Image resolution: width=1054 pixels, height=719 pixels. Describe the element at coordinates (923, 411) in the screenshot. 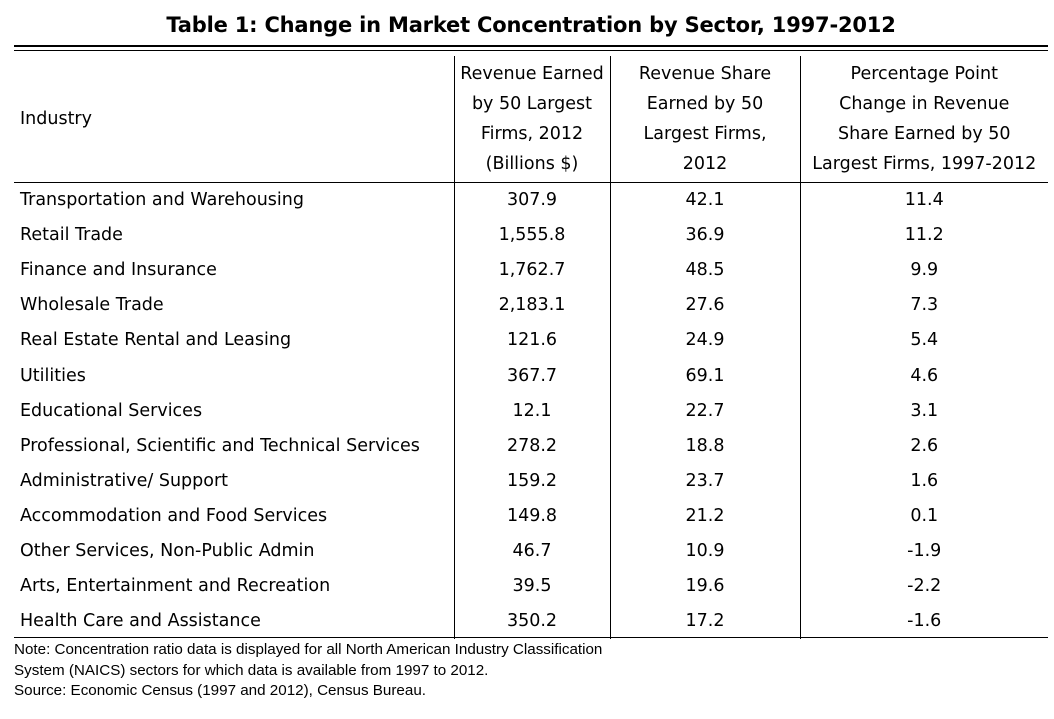

I see `cell-change: 3.1` at that location.